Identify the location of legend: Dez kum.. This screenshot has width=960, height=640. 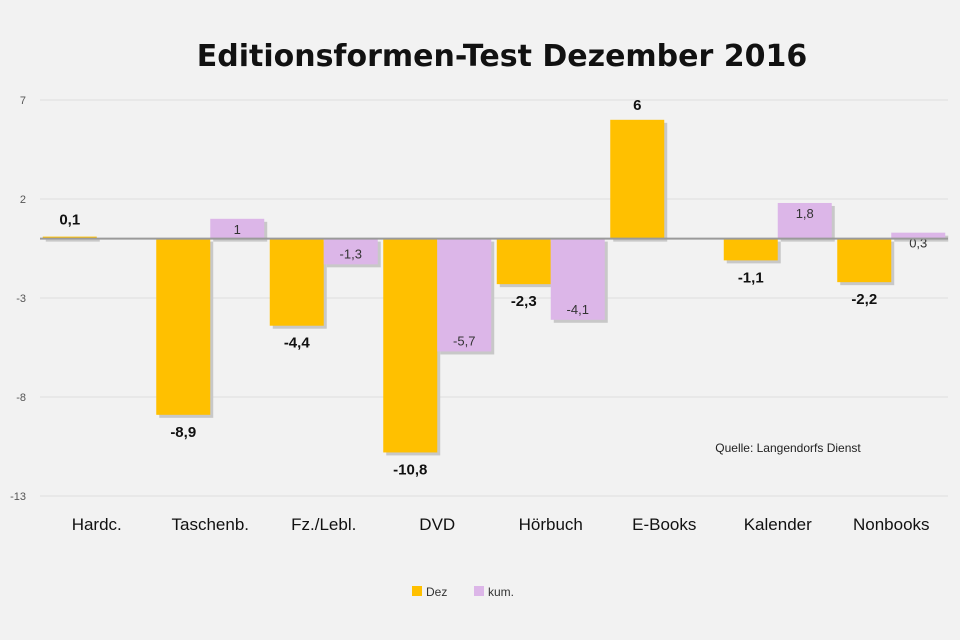
(463, 592).